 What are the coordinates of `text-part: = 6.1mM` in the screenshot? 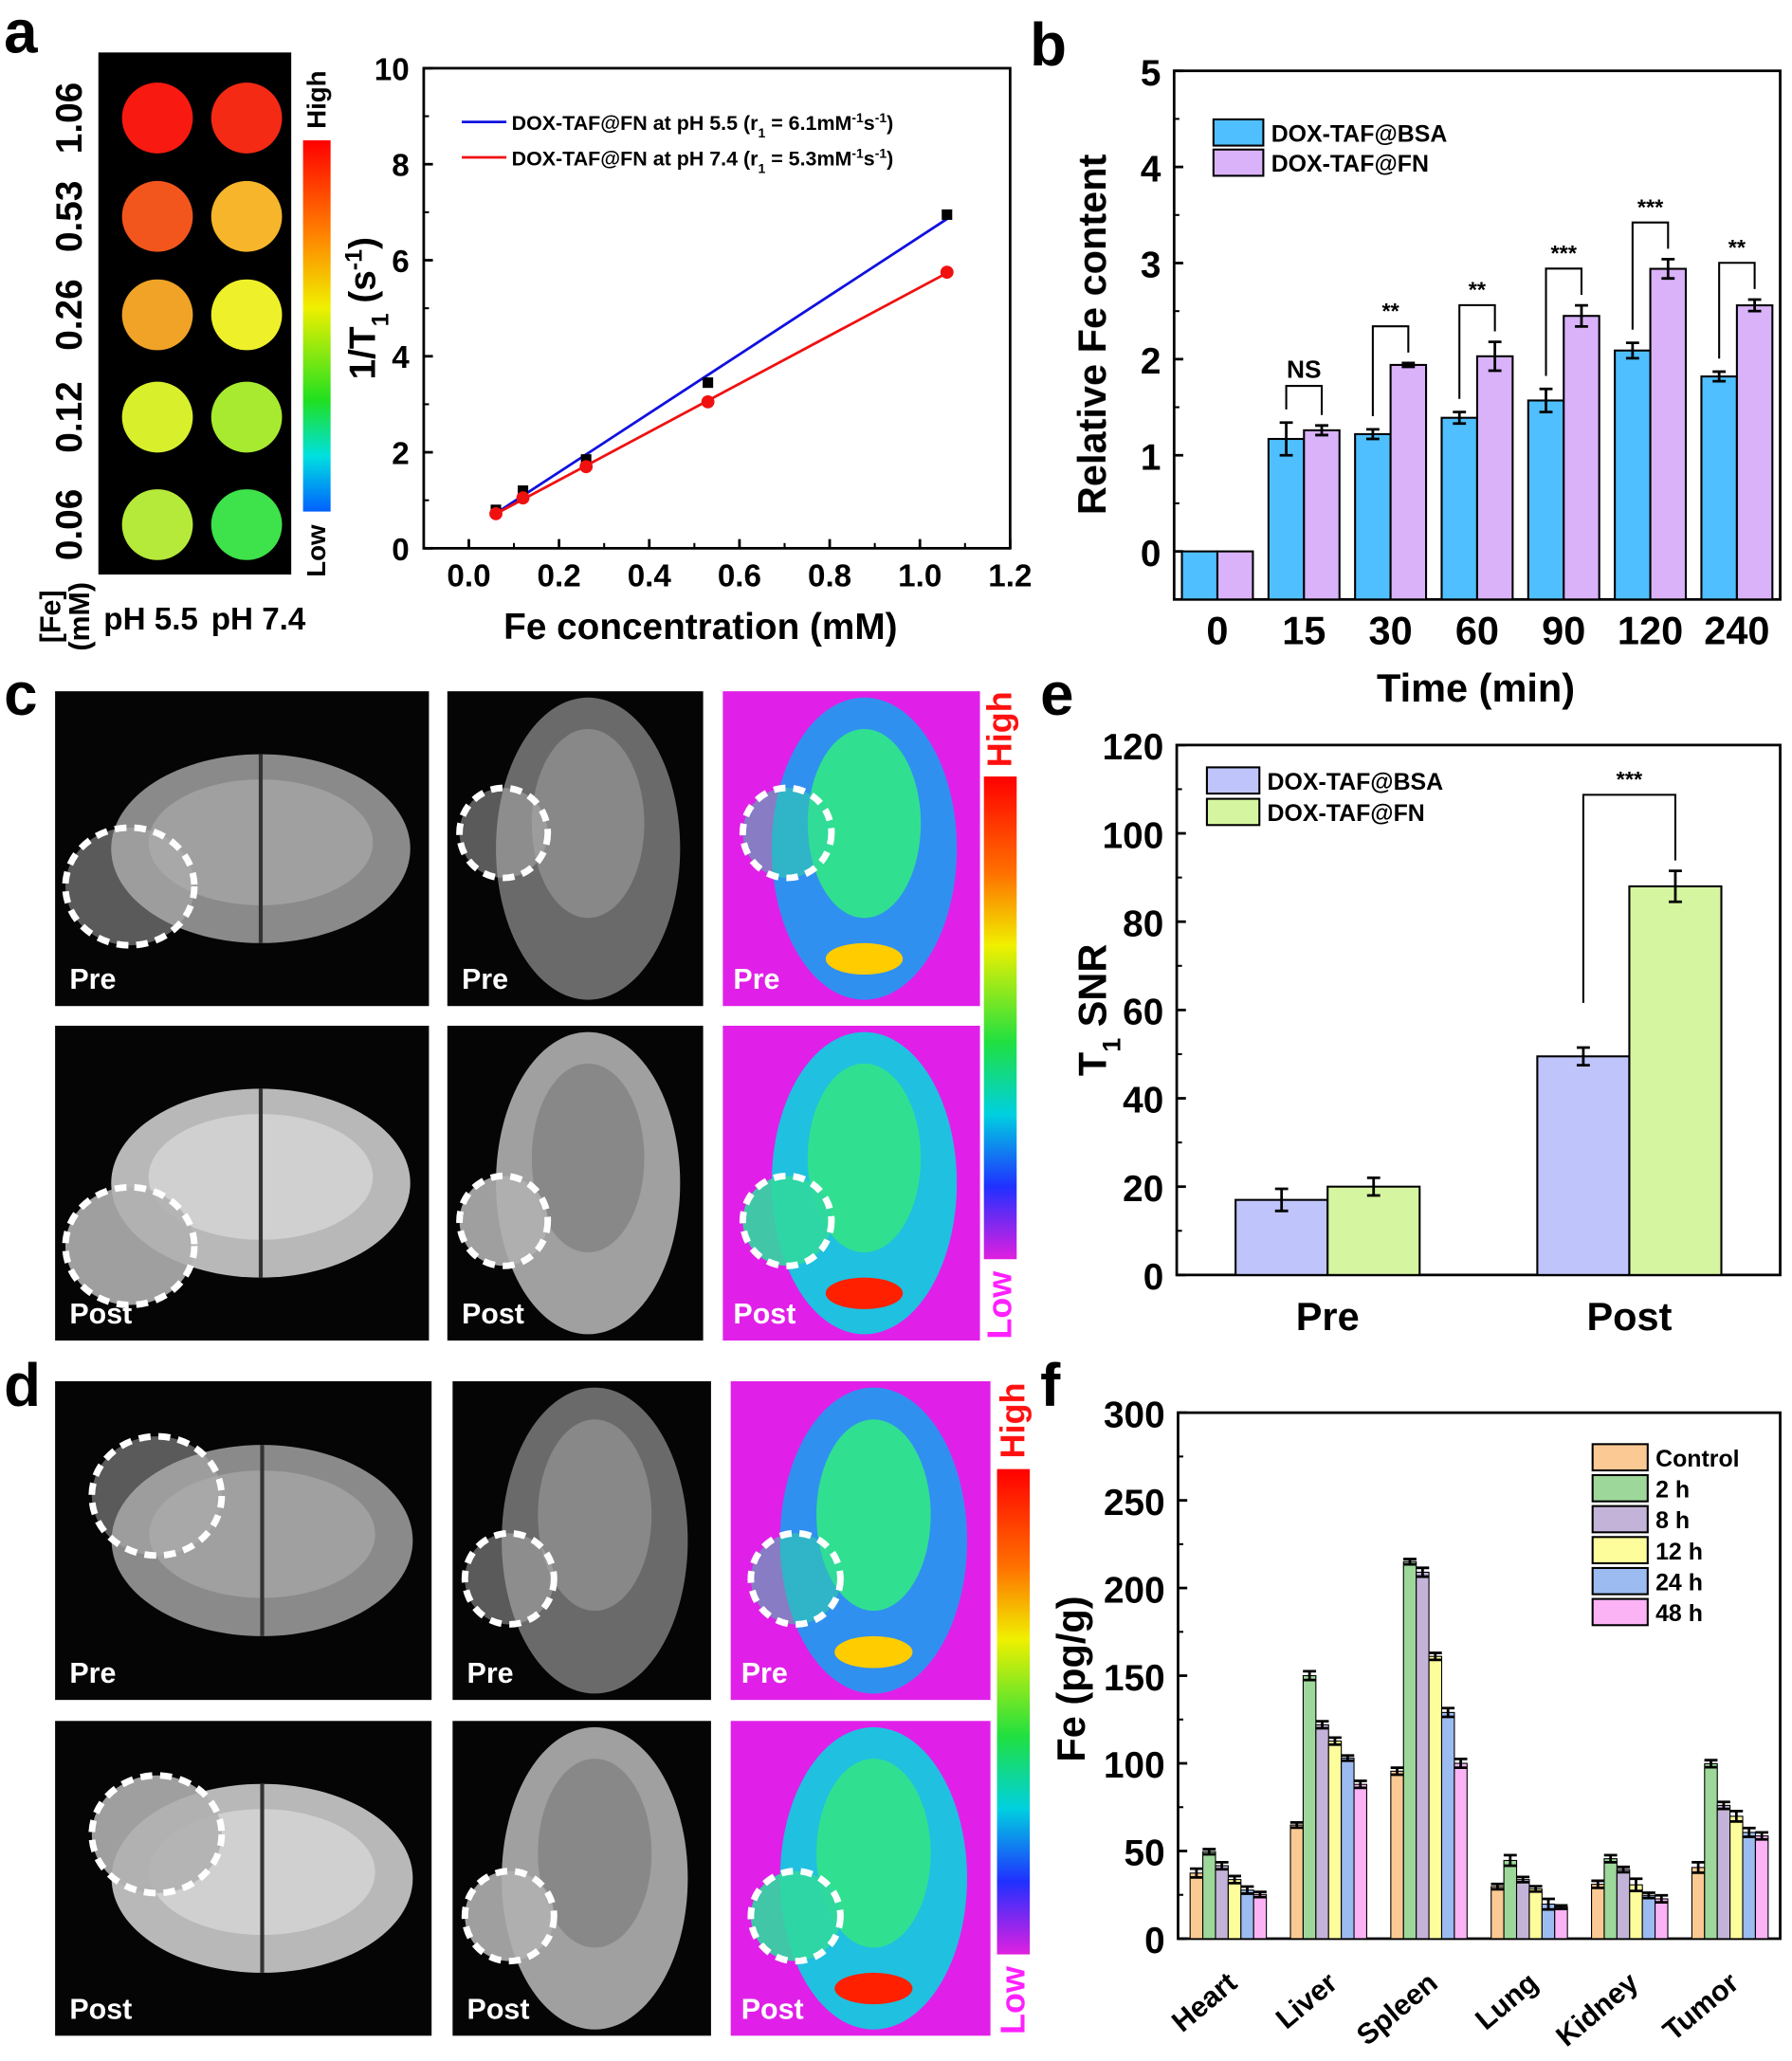 It's located at (808, 123).